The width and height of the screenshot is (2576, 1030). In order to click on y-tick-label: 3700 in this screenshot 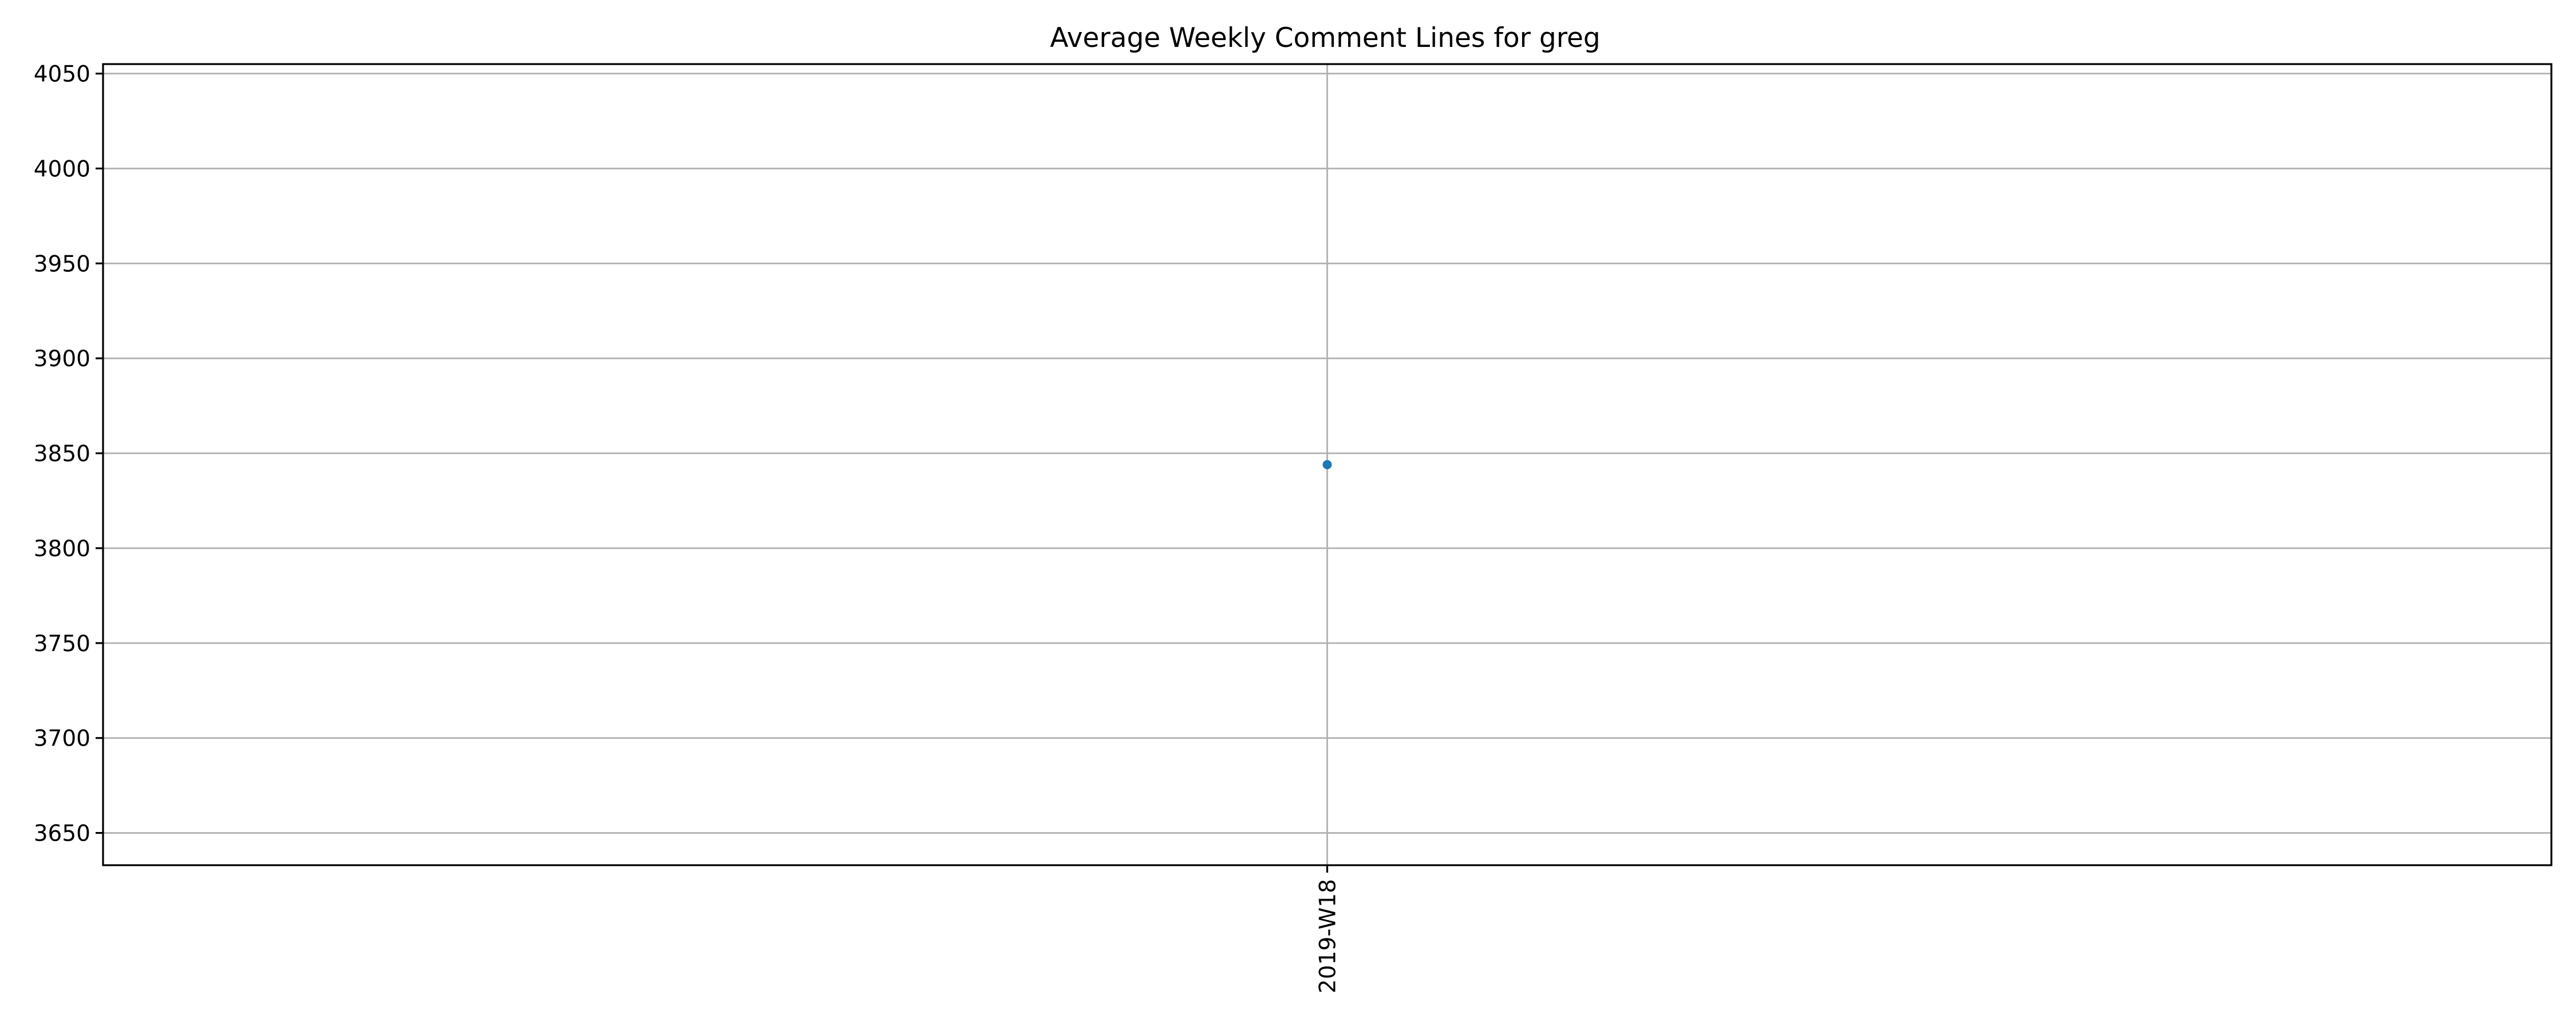, I will do `click(62, 739)`.